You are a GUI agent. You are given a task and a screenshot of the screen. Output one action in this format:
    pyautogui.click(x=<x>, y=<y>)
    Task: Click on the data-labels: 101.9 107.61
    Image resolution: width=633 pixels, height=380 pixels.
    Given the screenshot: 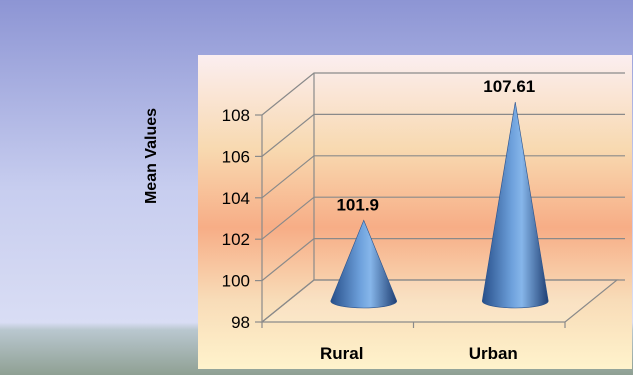 What is the action you would take?
    pyautogui.click(x=435, y=145)
    